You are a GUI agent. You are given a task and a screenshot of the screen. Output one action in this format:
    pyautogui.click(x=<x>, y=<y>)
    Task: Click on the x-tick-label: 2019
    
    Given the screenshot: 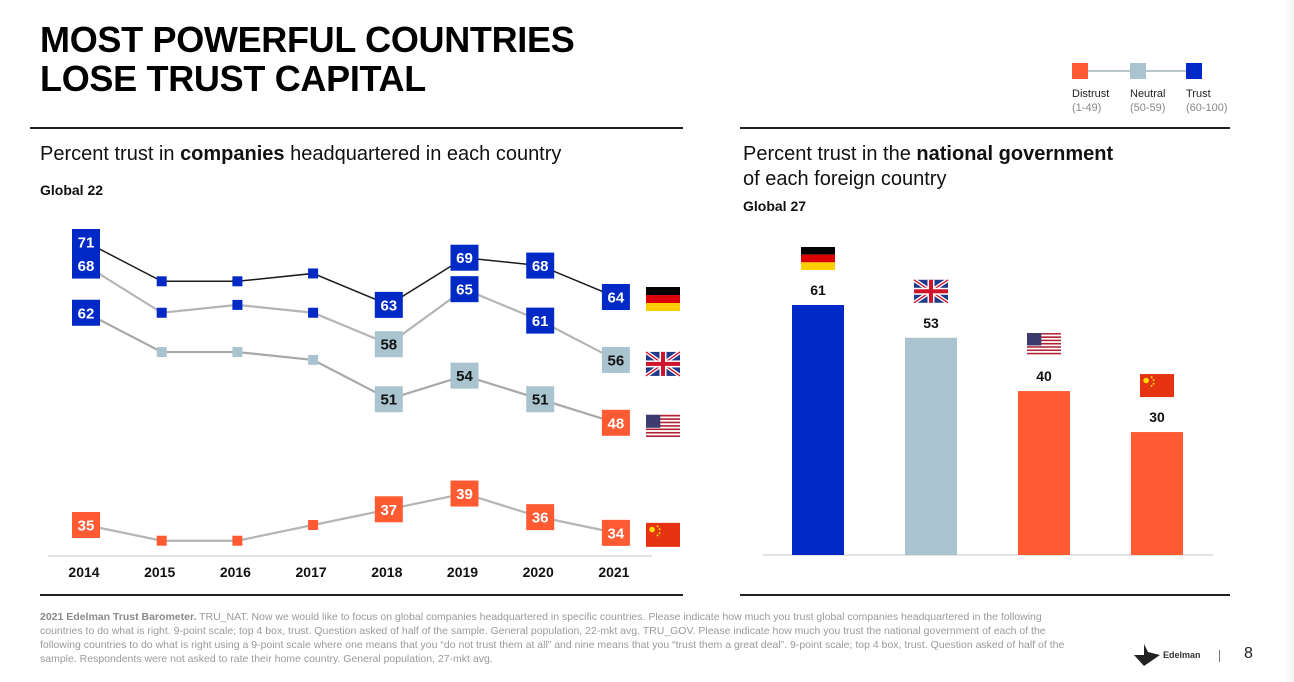 What is the action you would take?
    pyautogui.click(x=462, y=572)
    